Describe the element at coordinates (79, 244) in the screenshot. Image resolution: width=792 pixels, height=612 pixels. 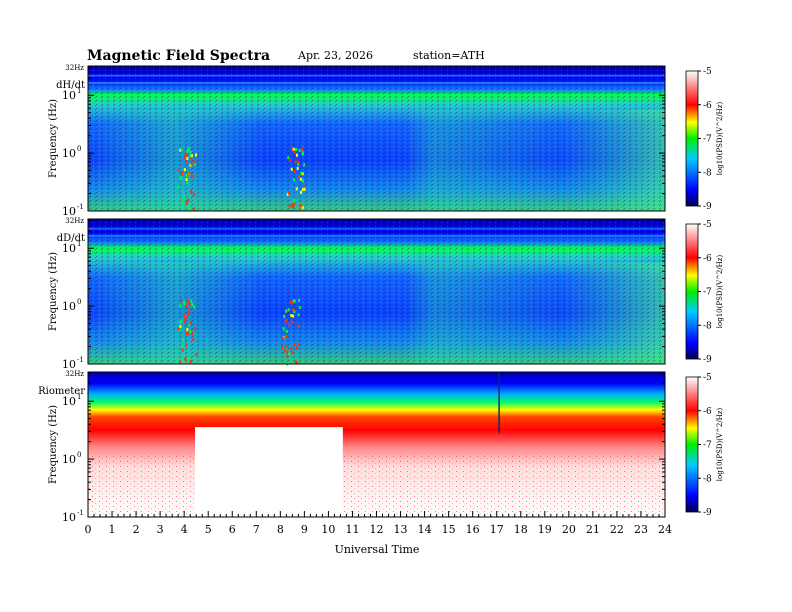
I see `y-tick-exp-2-0: 1` at that location.